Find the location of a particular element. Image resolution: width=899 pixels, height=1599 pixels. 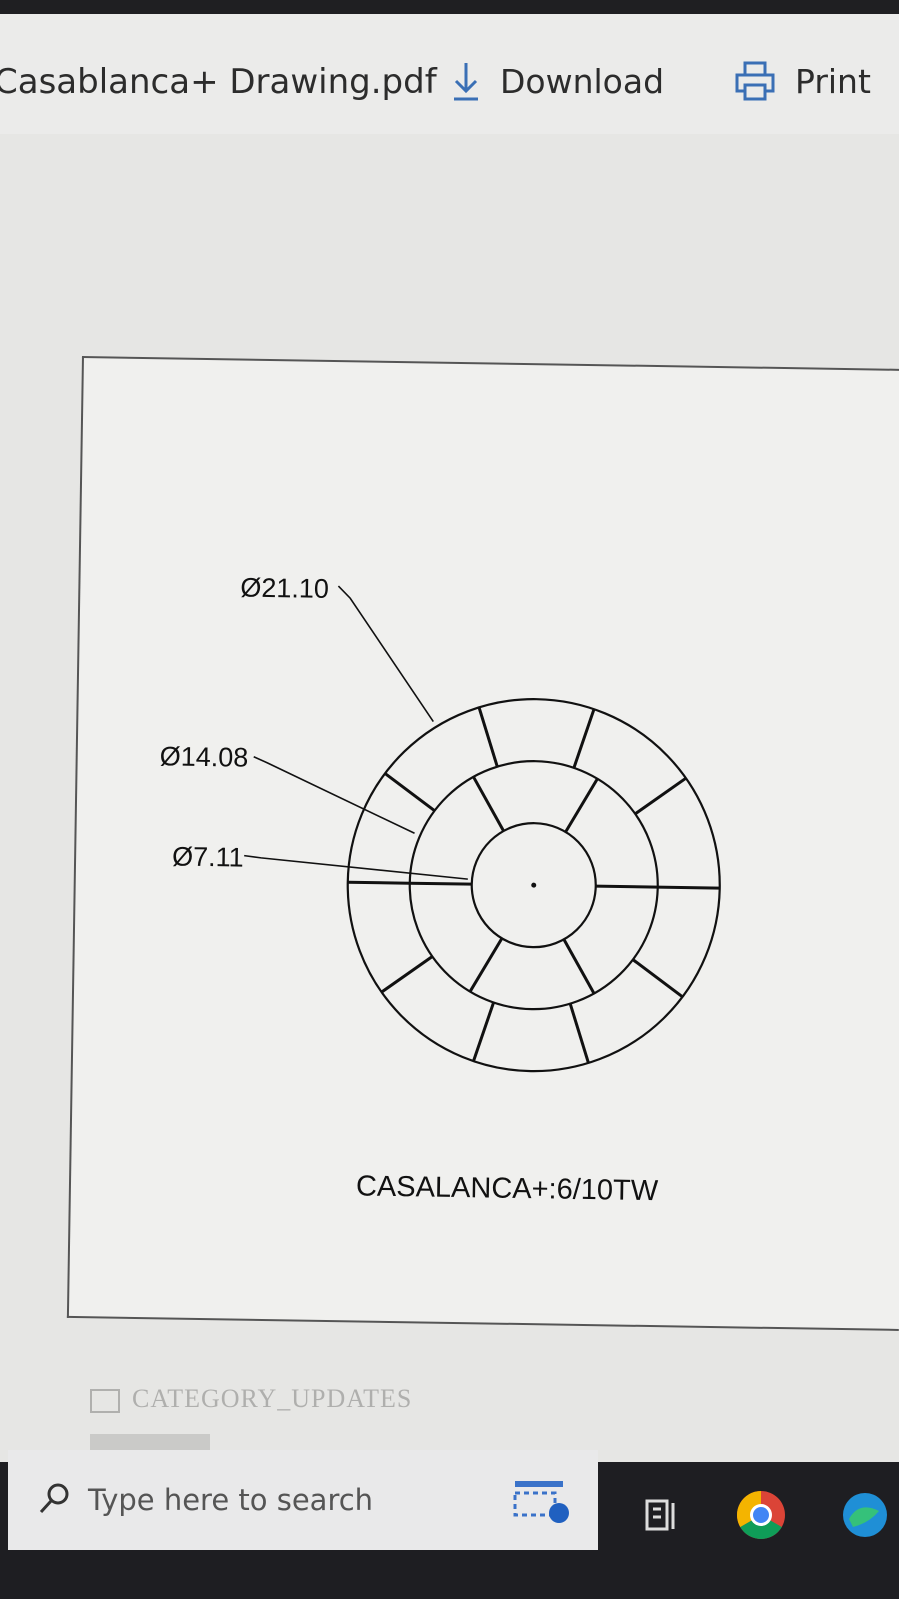

taskbar-search: Type here to search is located at coordinates (303, 1500).